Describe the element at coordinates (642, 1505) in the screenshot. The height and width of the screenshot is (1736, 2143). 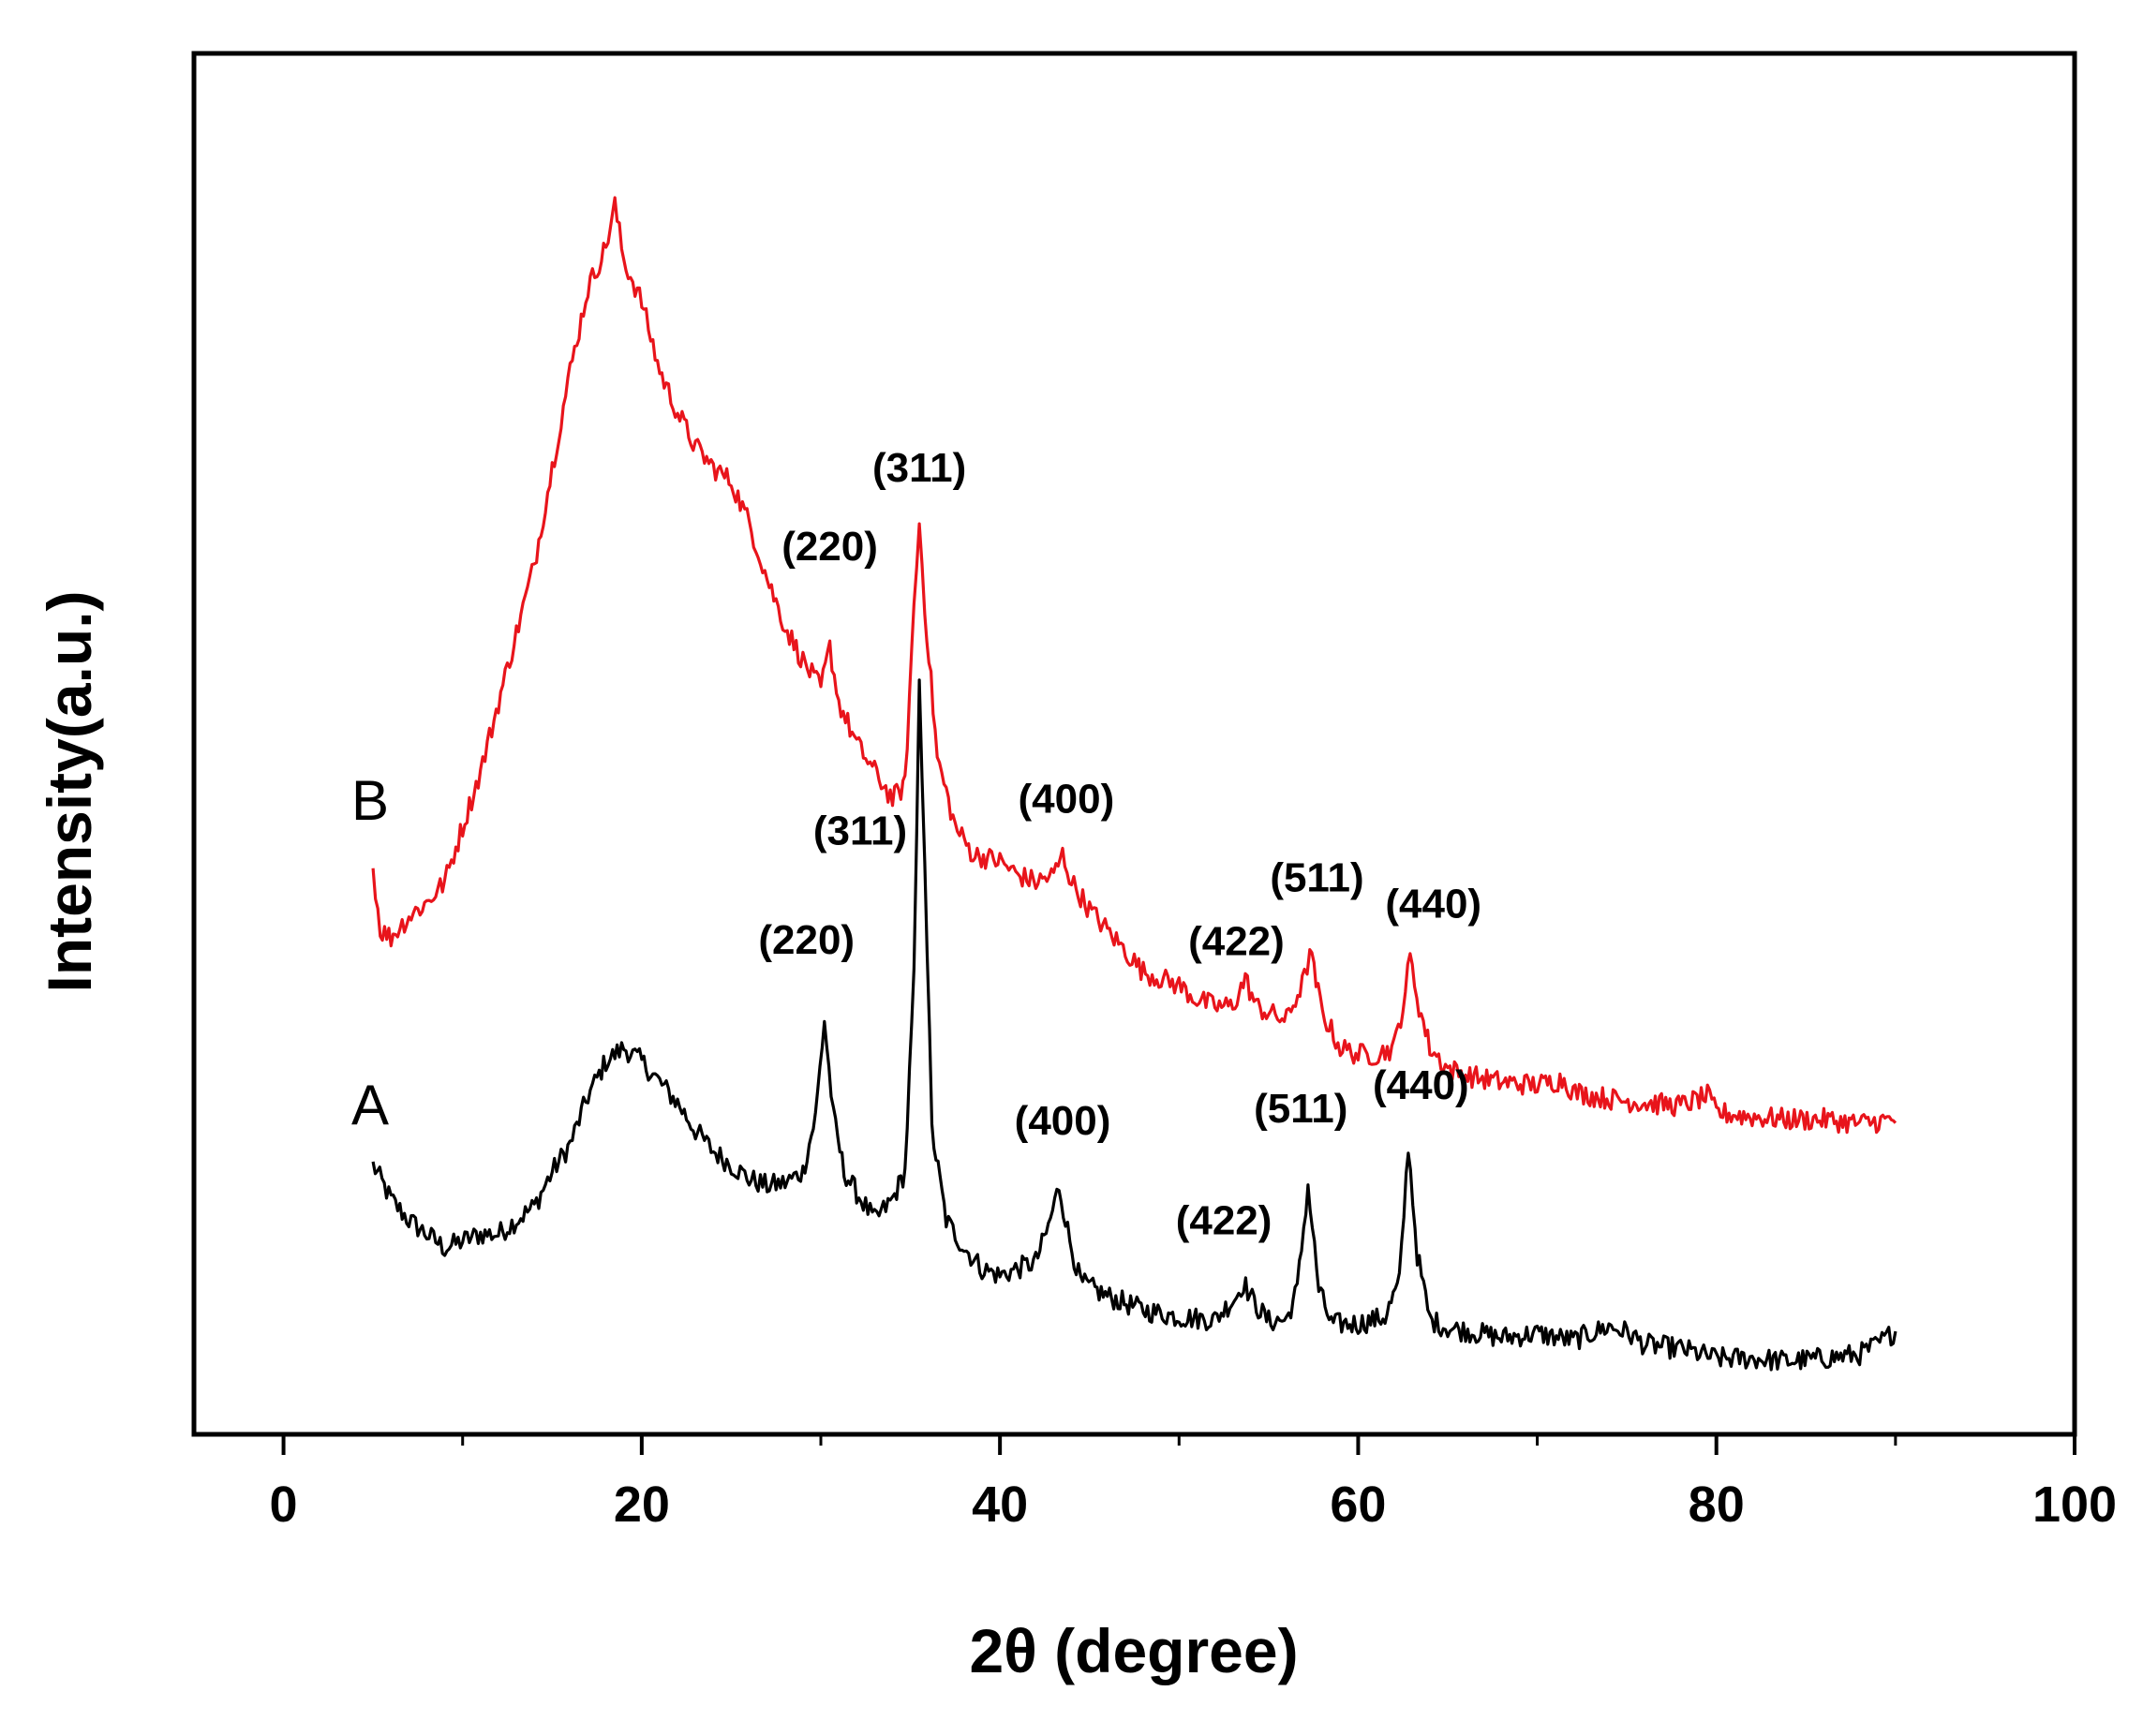
I see `x-tick-label: 20` at that location.